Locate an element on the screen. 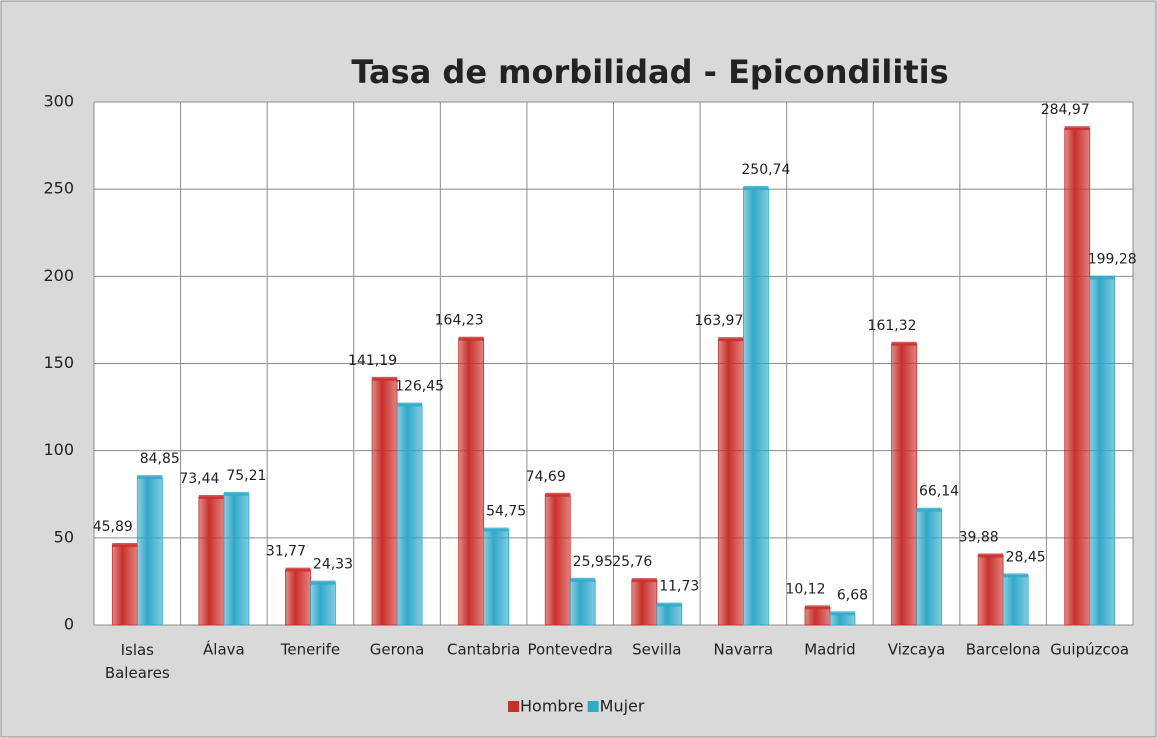 This screenshot has height=738, width=1157. data-label: 66,14 is located at coordinates (939, 492).